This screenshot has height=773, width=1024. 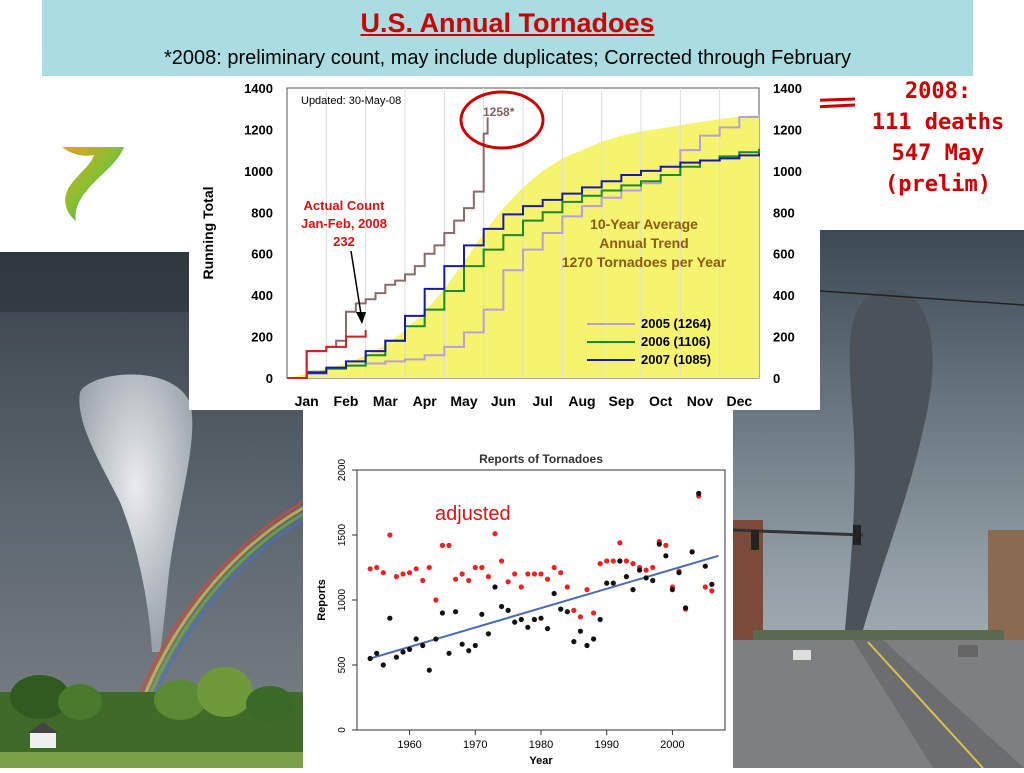 What do you see at coordinates (938, 122) in the screenshot?
I see `note-line: 111 deaths` at bounding box center [938, 122].